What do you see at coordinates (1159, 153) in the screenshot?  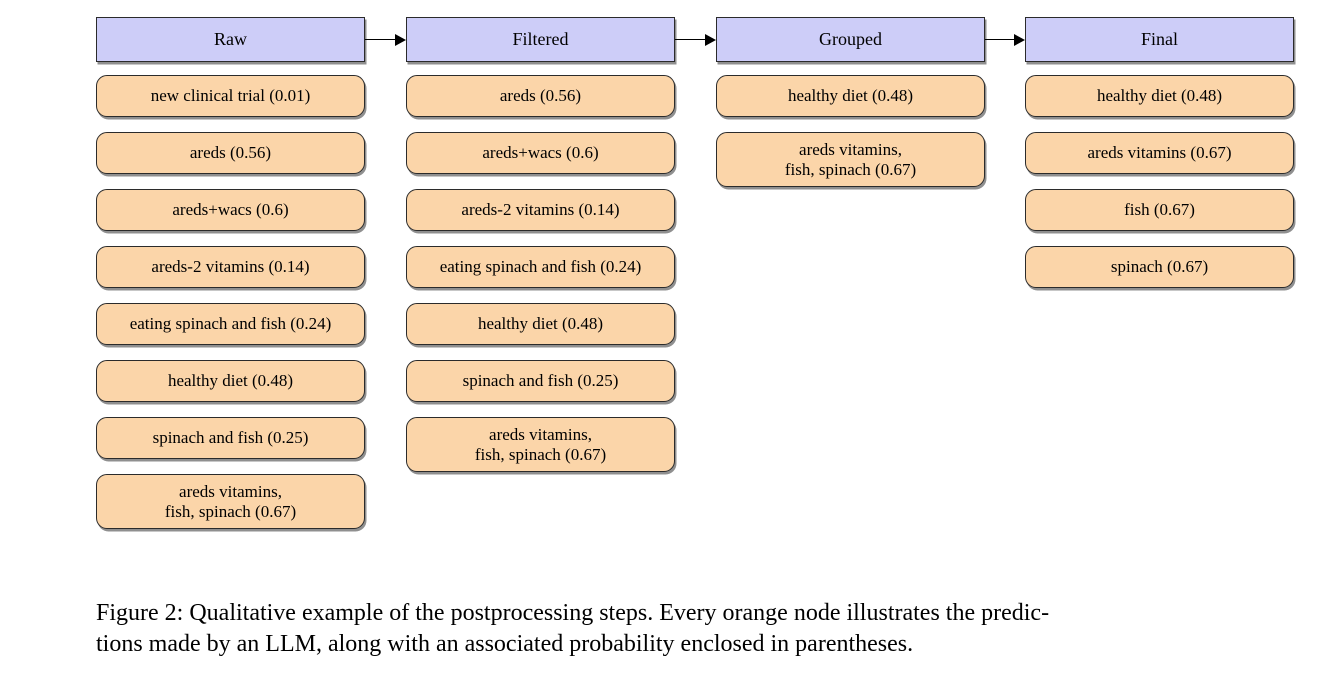 I see `prediction-node: areds vitamins (0.67)` at bounding box center [1159, 153].